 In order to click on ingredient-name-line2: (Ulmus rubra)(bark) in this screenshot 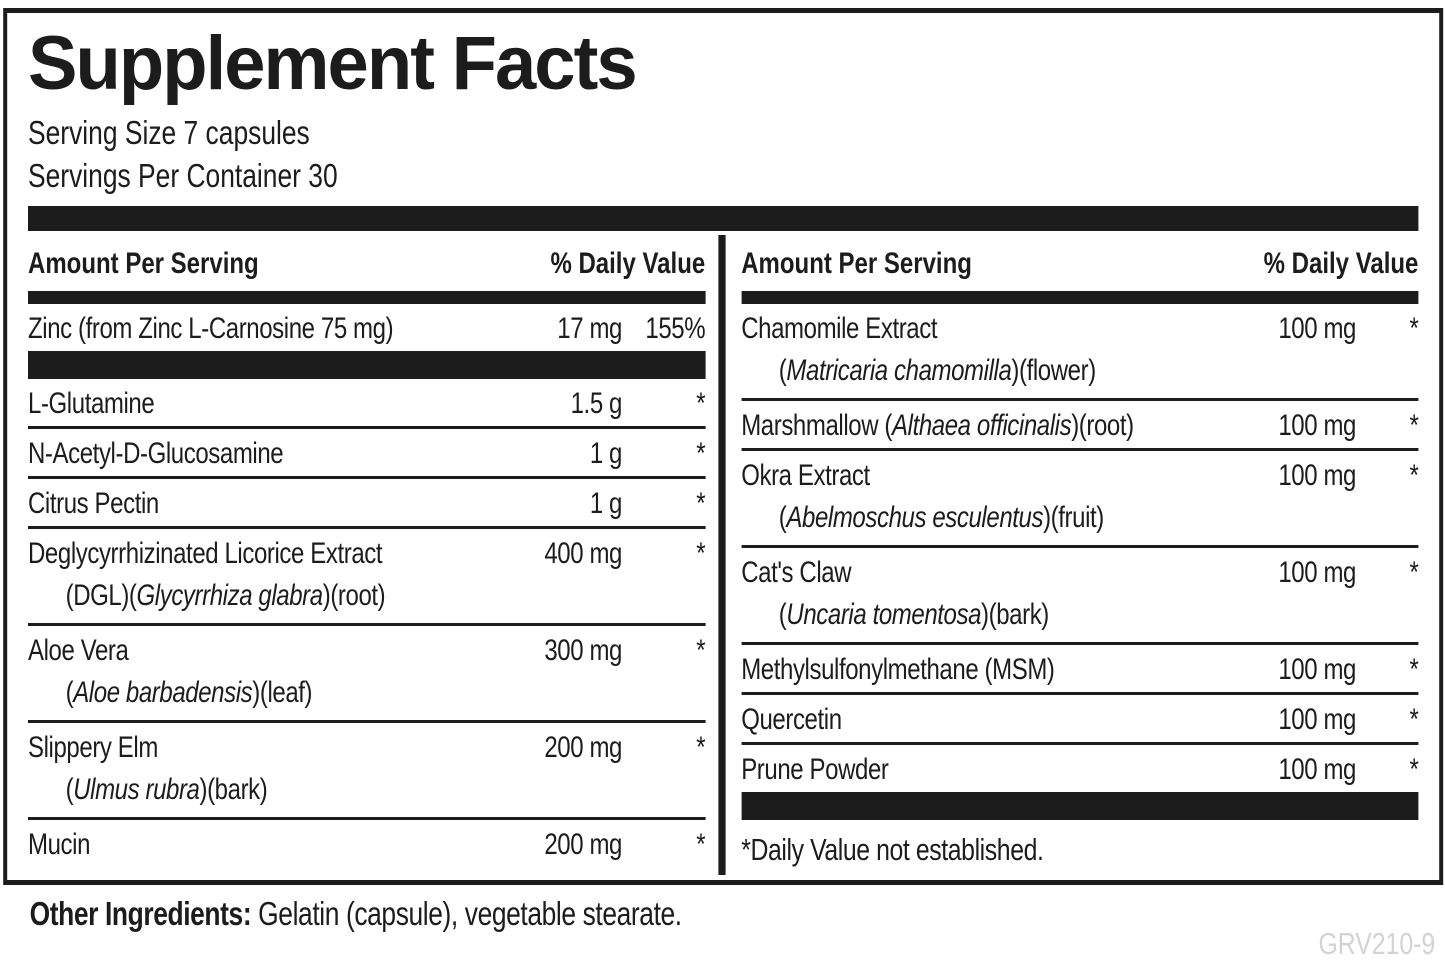, I will do `click(257, 788)`.